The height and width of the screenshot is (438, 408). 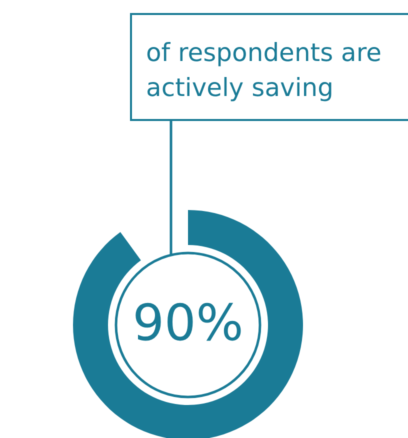 I want to click on text: of respondents are actively saving, so click(x=264, y=70).